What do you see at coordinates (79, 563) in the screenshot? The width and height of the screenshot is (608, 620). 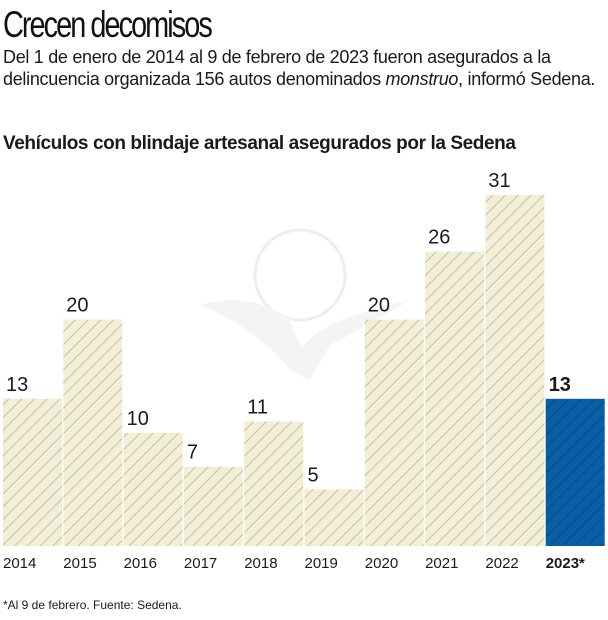 I see `category-label: 2015` at bounding box center [79, 563].